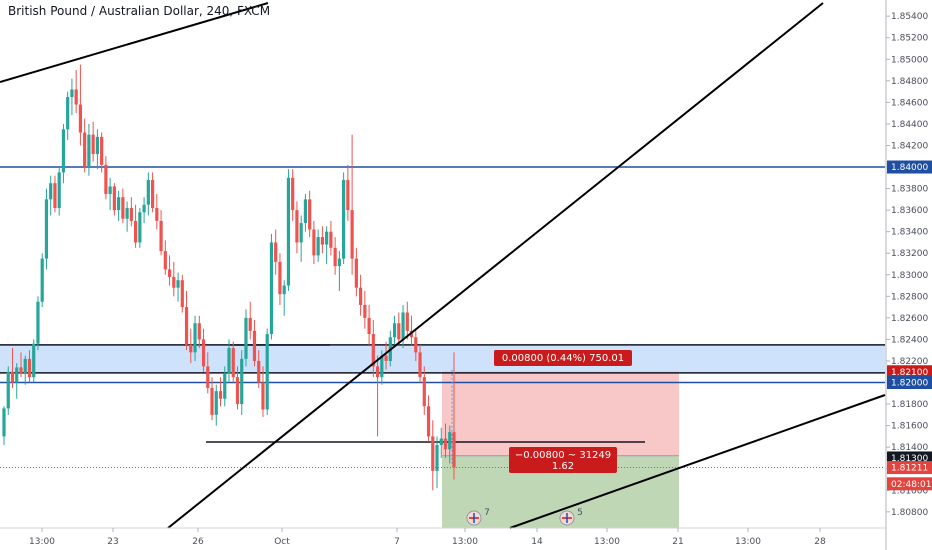 This screenshot has height=550, width=932. Describe the element at coordinates (563, 460) in the screenshot. I see `stop-label-box` at that location.